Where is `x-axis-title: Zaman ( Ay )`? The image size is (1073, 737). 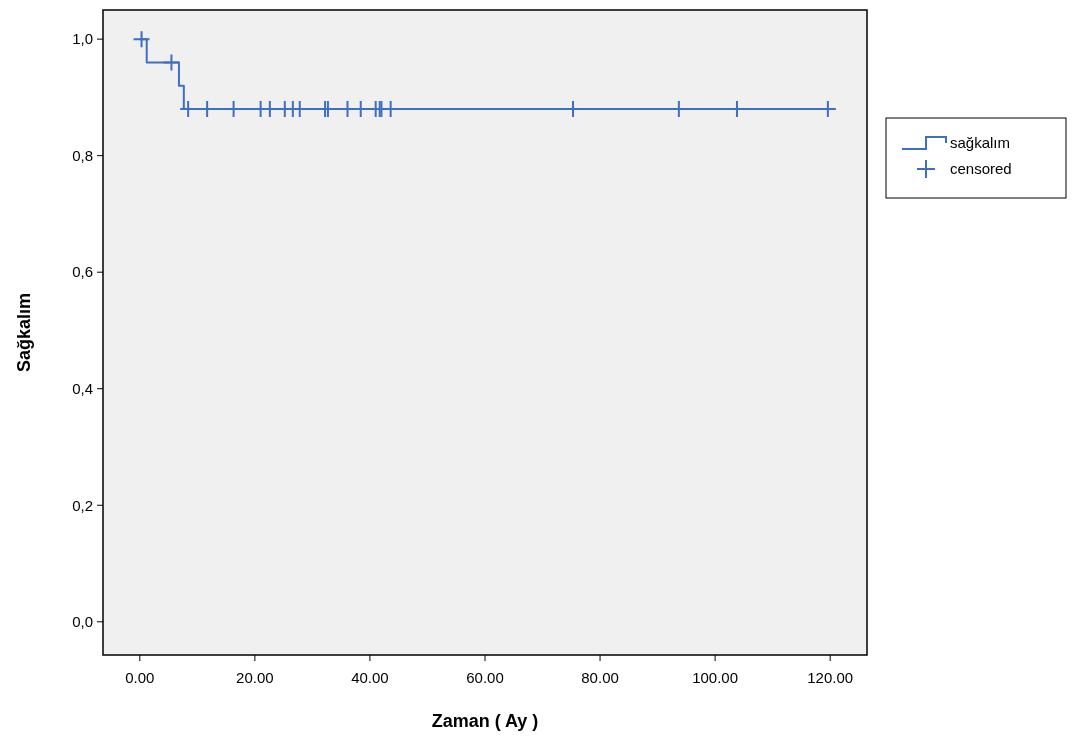 x-axis-title: Zaman ( Ay ) is located at coordinates (485, 721).